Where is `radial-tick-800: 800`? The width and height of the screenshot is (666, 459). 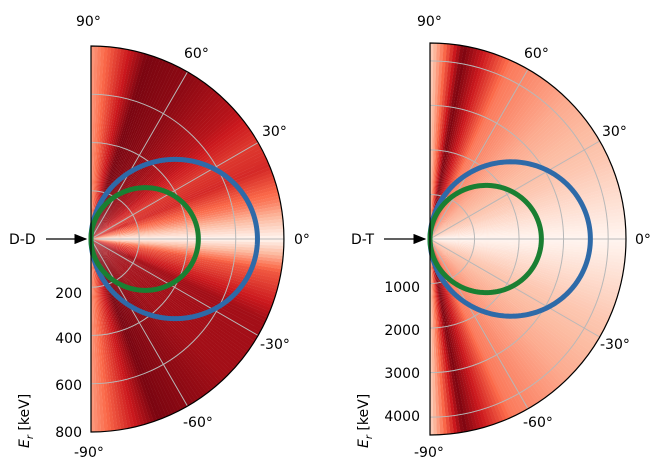
radial-tick-800: 800 is located at coordinates (68, 433).